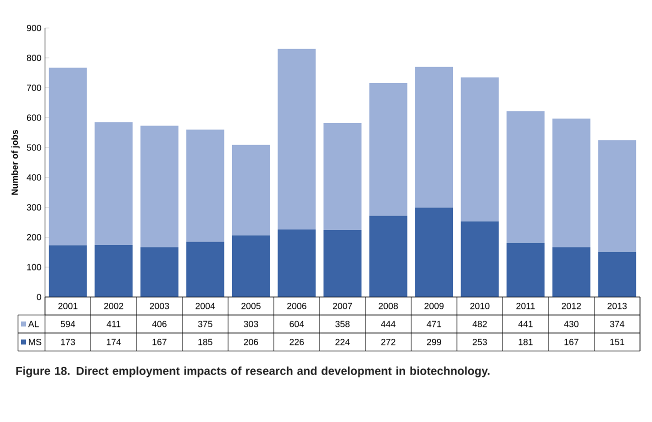 This screenshot has height=422, width=652. What do you see at coordinates (34, 207) in the screenshot?
I see `y-tick-label: 300` at bounding box center [34, 207].